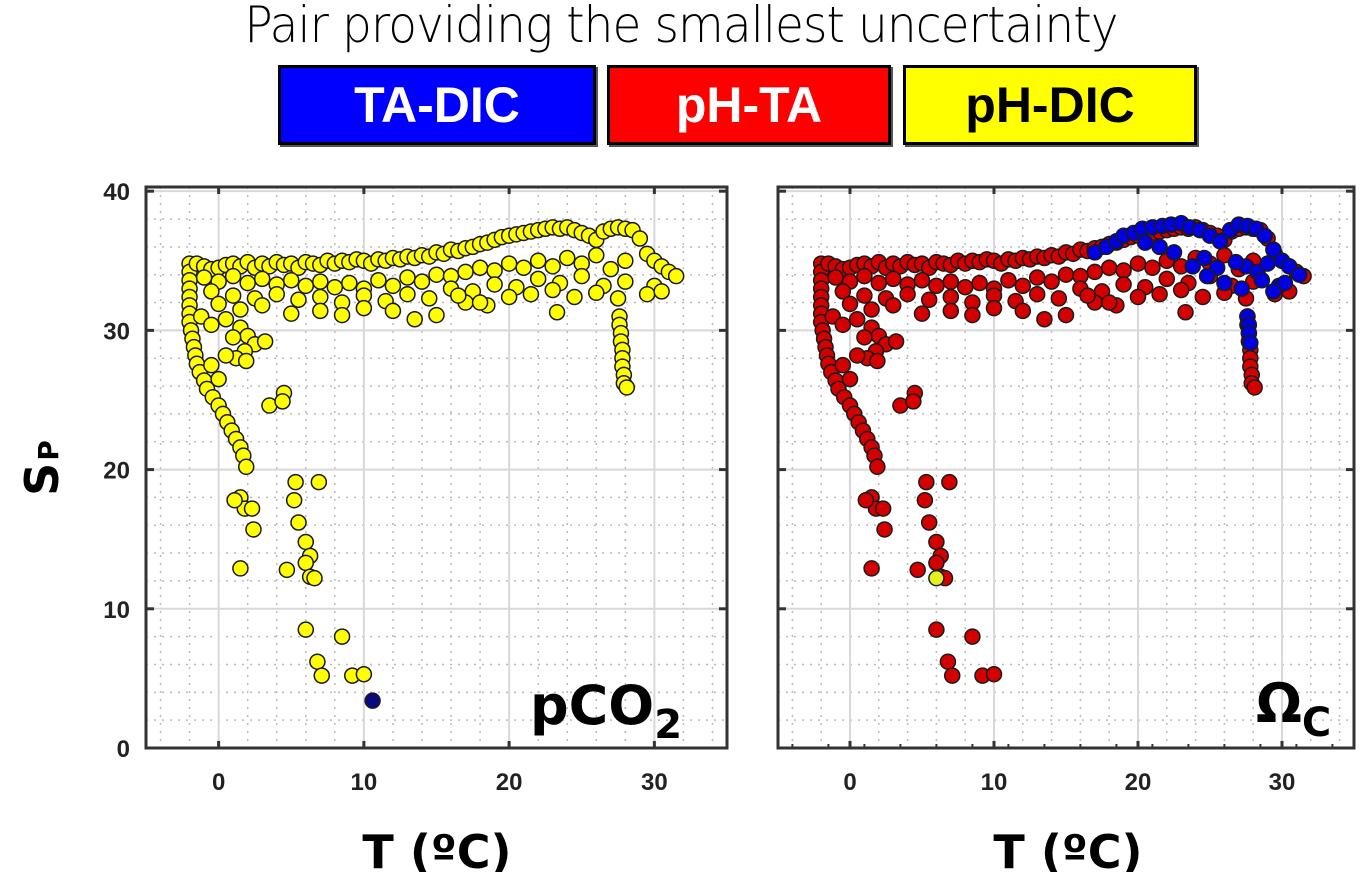  I want to click on legend-item-ph-ta: pH-TA, so click(749, 105).